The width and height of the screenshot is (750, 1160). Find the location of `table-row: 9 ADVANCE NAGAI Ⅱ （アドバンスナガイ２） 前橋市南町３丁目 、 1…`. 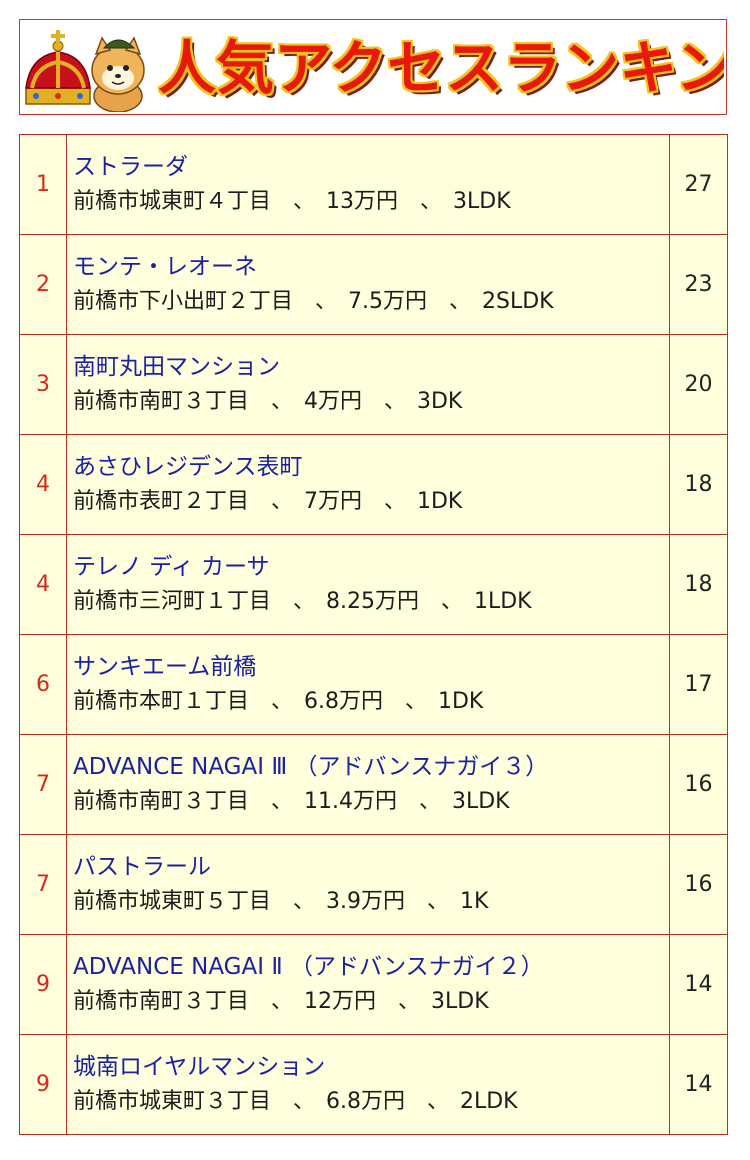

table-row: 9 ADVANCE NAGAI Ⅱ （アドバンスナガイ２） 前橋市南町３丁目 、 1… is located at coordinates (373, 984).